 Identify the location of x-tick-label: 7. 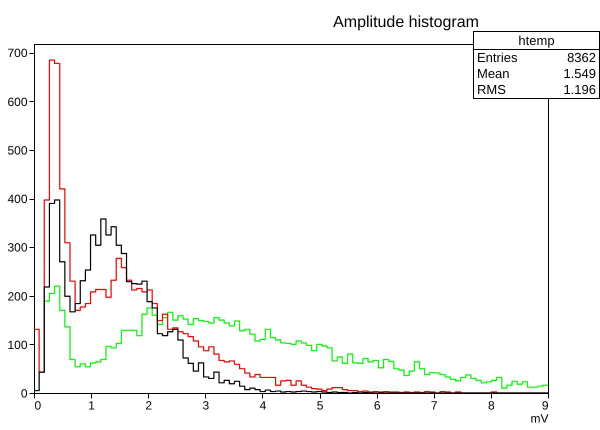
(434, 405).